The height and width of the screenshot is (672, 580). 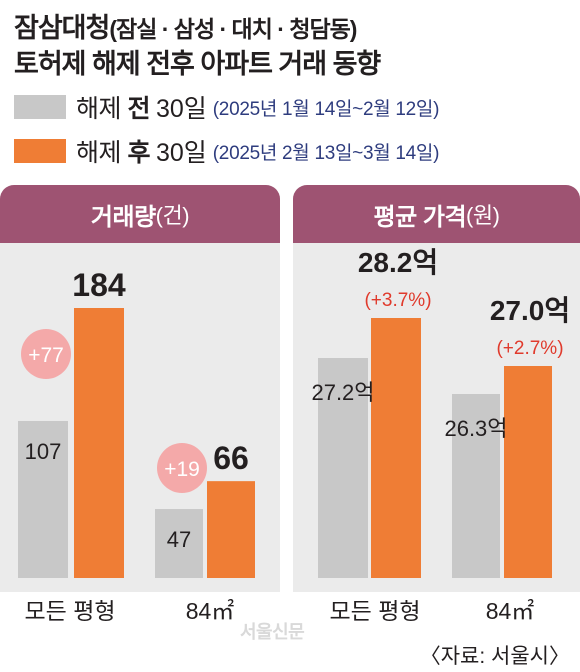 I want to click on diff-label-volume-0: +77, so click(x=46, y=355).